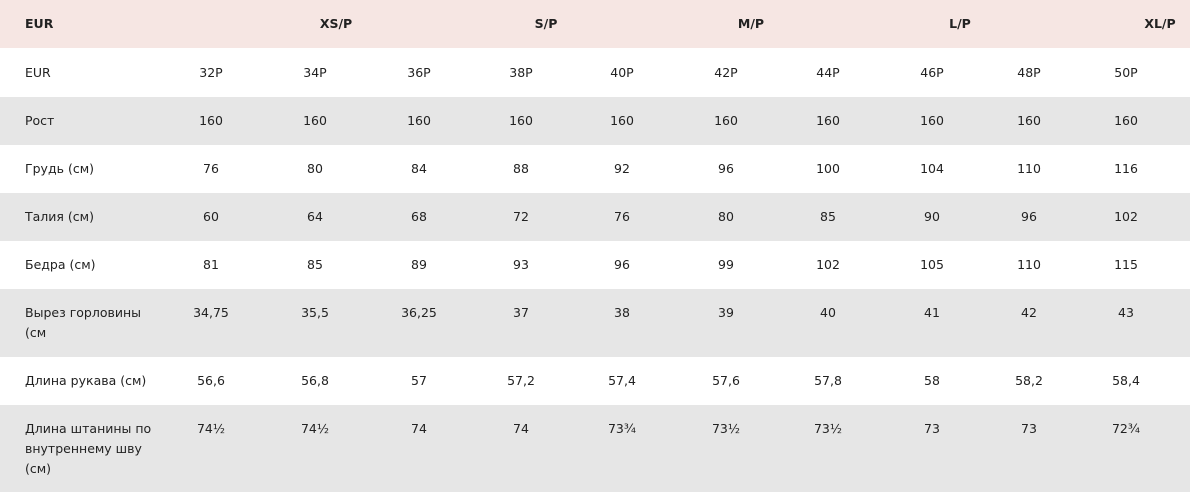  I want to click on table-cell: 99, so click(726, 264).